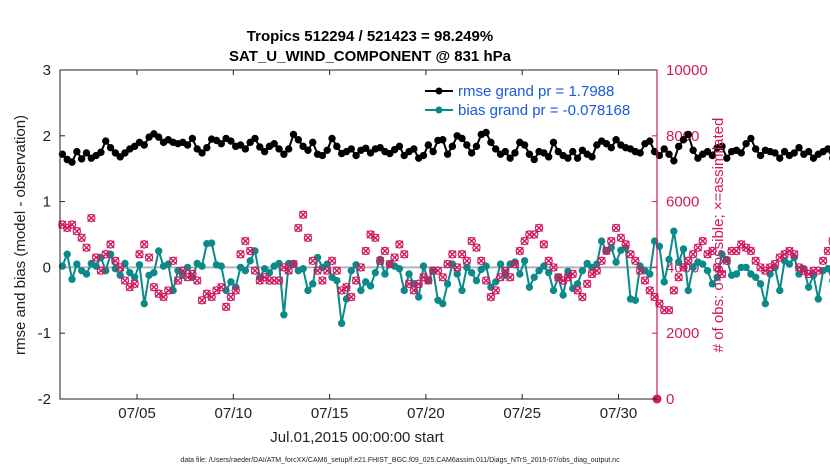 Image resolution: width=830 pixels, height=470 pixels. What do you see at coordinates (234, 413) in the screenshot?
I see `x-tick-label: 07/10` at bounding box center [234, 413].